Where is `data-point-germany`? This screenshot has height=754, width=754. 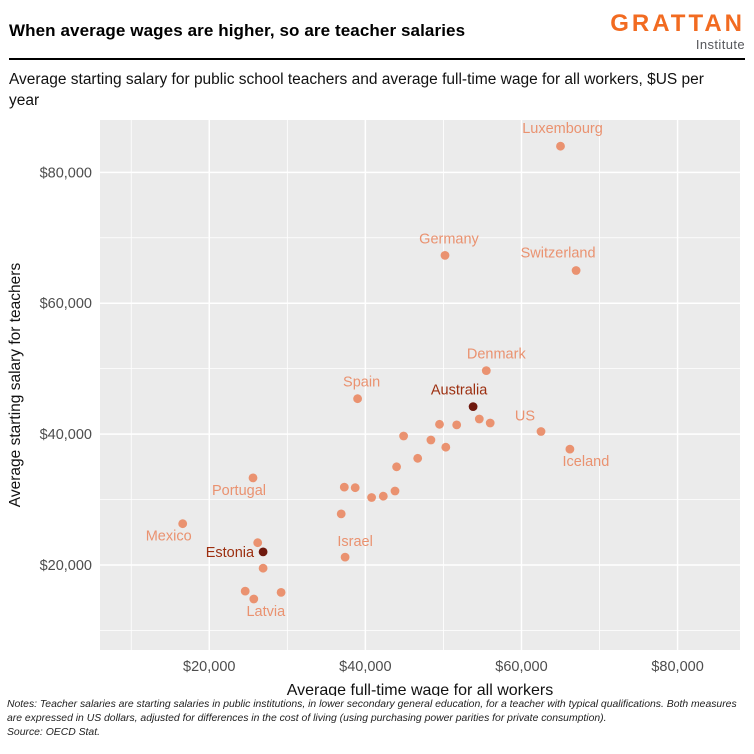 data-point-germany is located at coordinates (445, 255).